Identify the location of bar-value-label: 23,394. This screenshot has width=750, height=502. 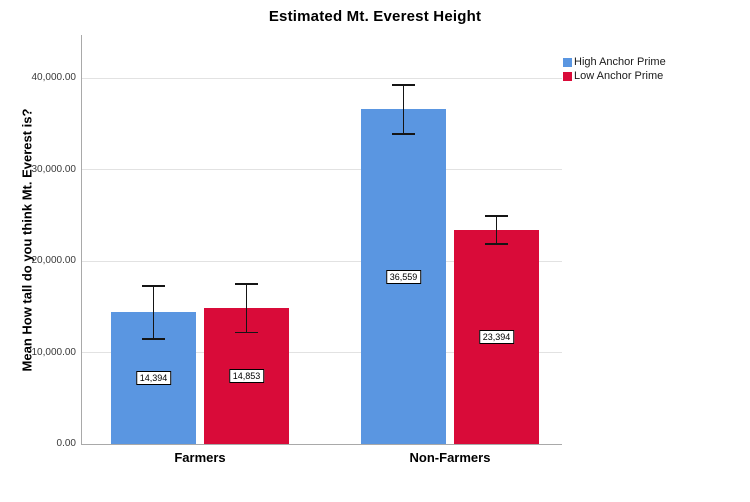
(496, 336).